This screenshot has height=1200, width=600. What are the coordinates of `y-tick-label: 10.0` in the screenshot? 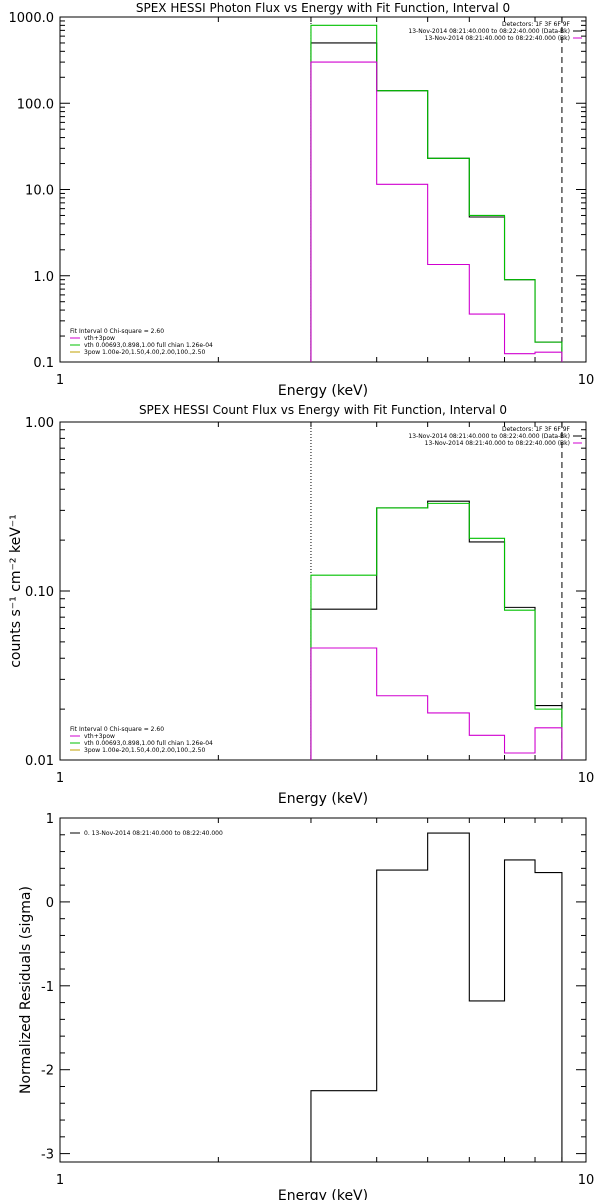 It's located at (39, 191).